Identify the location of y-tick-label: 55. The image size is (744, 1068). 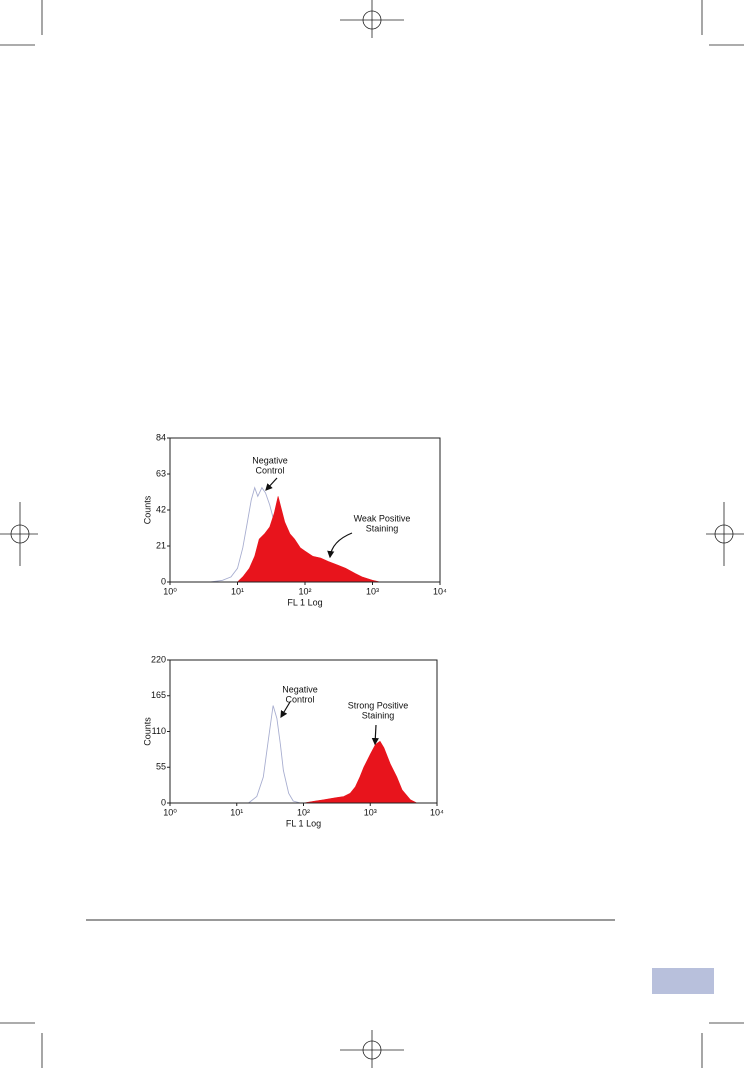
(161, 767).